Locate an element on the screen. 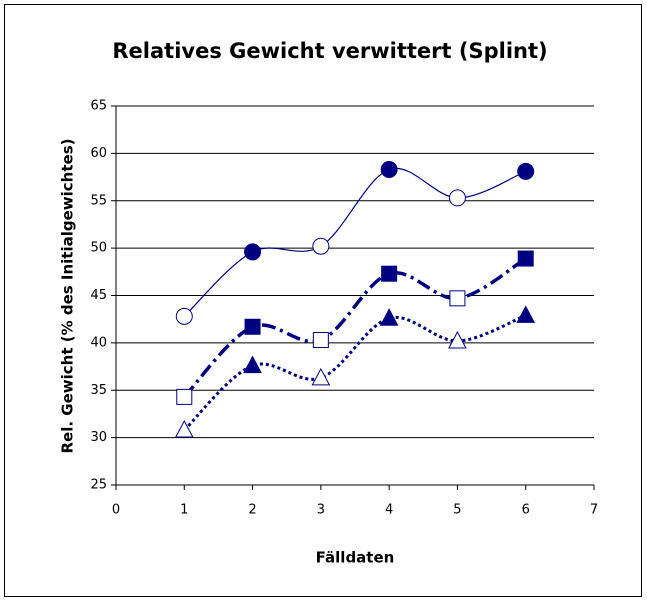 This screenshot has width=647, height=605. y-tick-label: 35 is located at coordinates (98, 390).